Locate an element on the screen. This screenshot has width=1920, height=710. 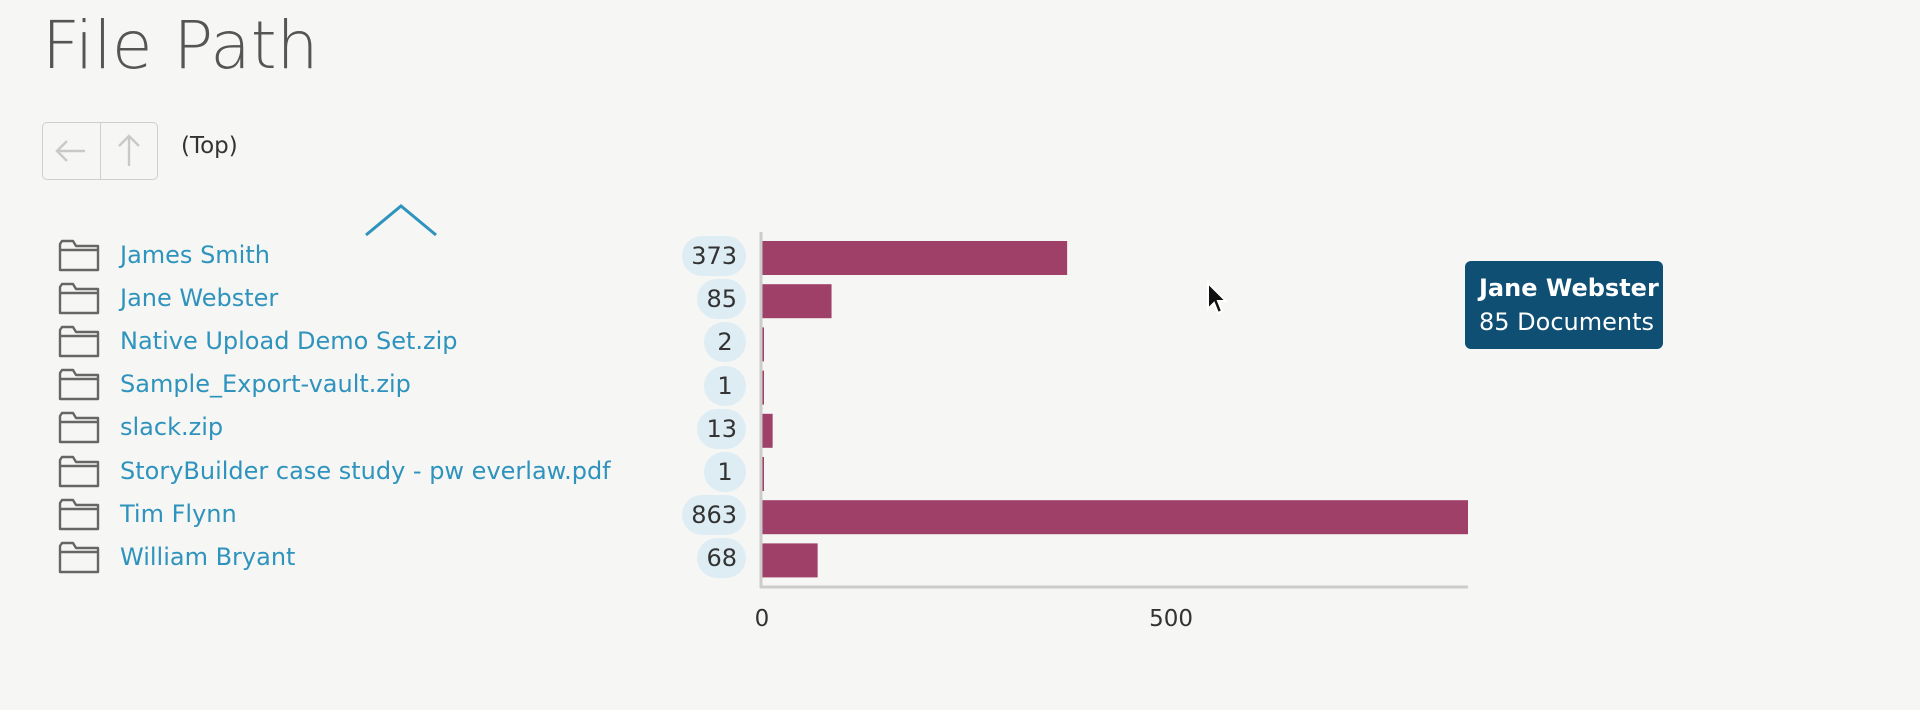
list-item: James Smith is located at coordinates (334, 254).